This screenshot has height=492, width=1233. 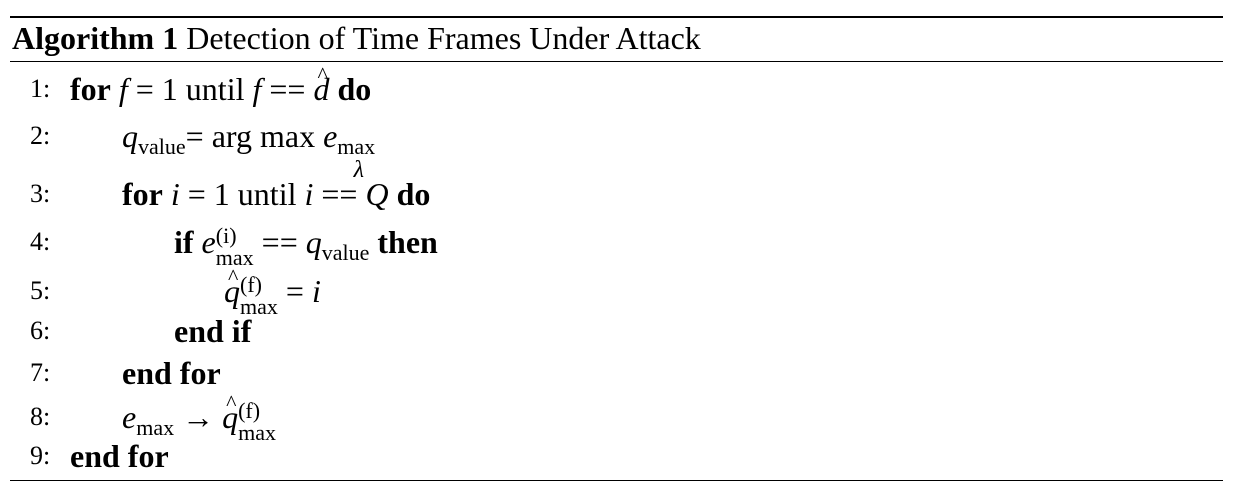 I want to click on line-number: 9:, so click(x=40, y=455).